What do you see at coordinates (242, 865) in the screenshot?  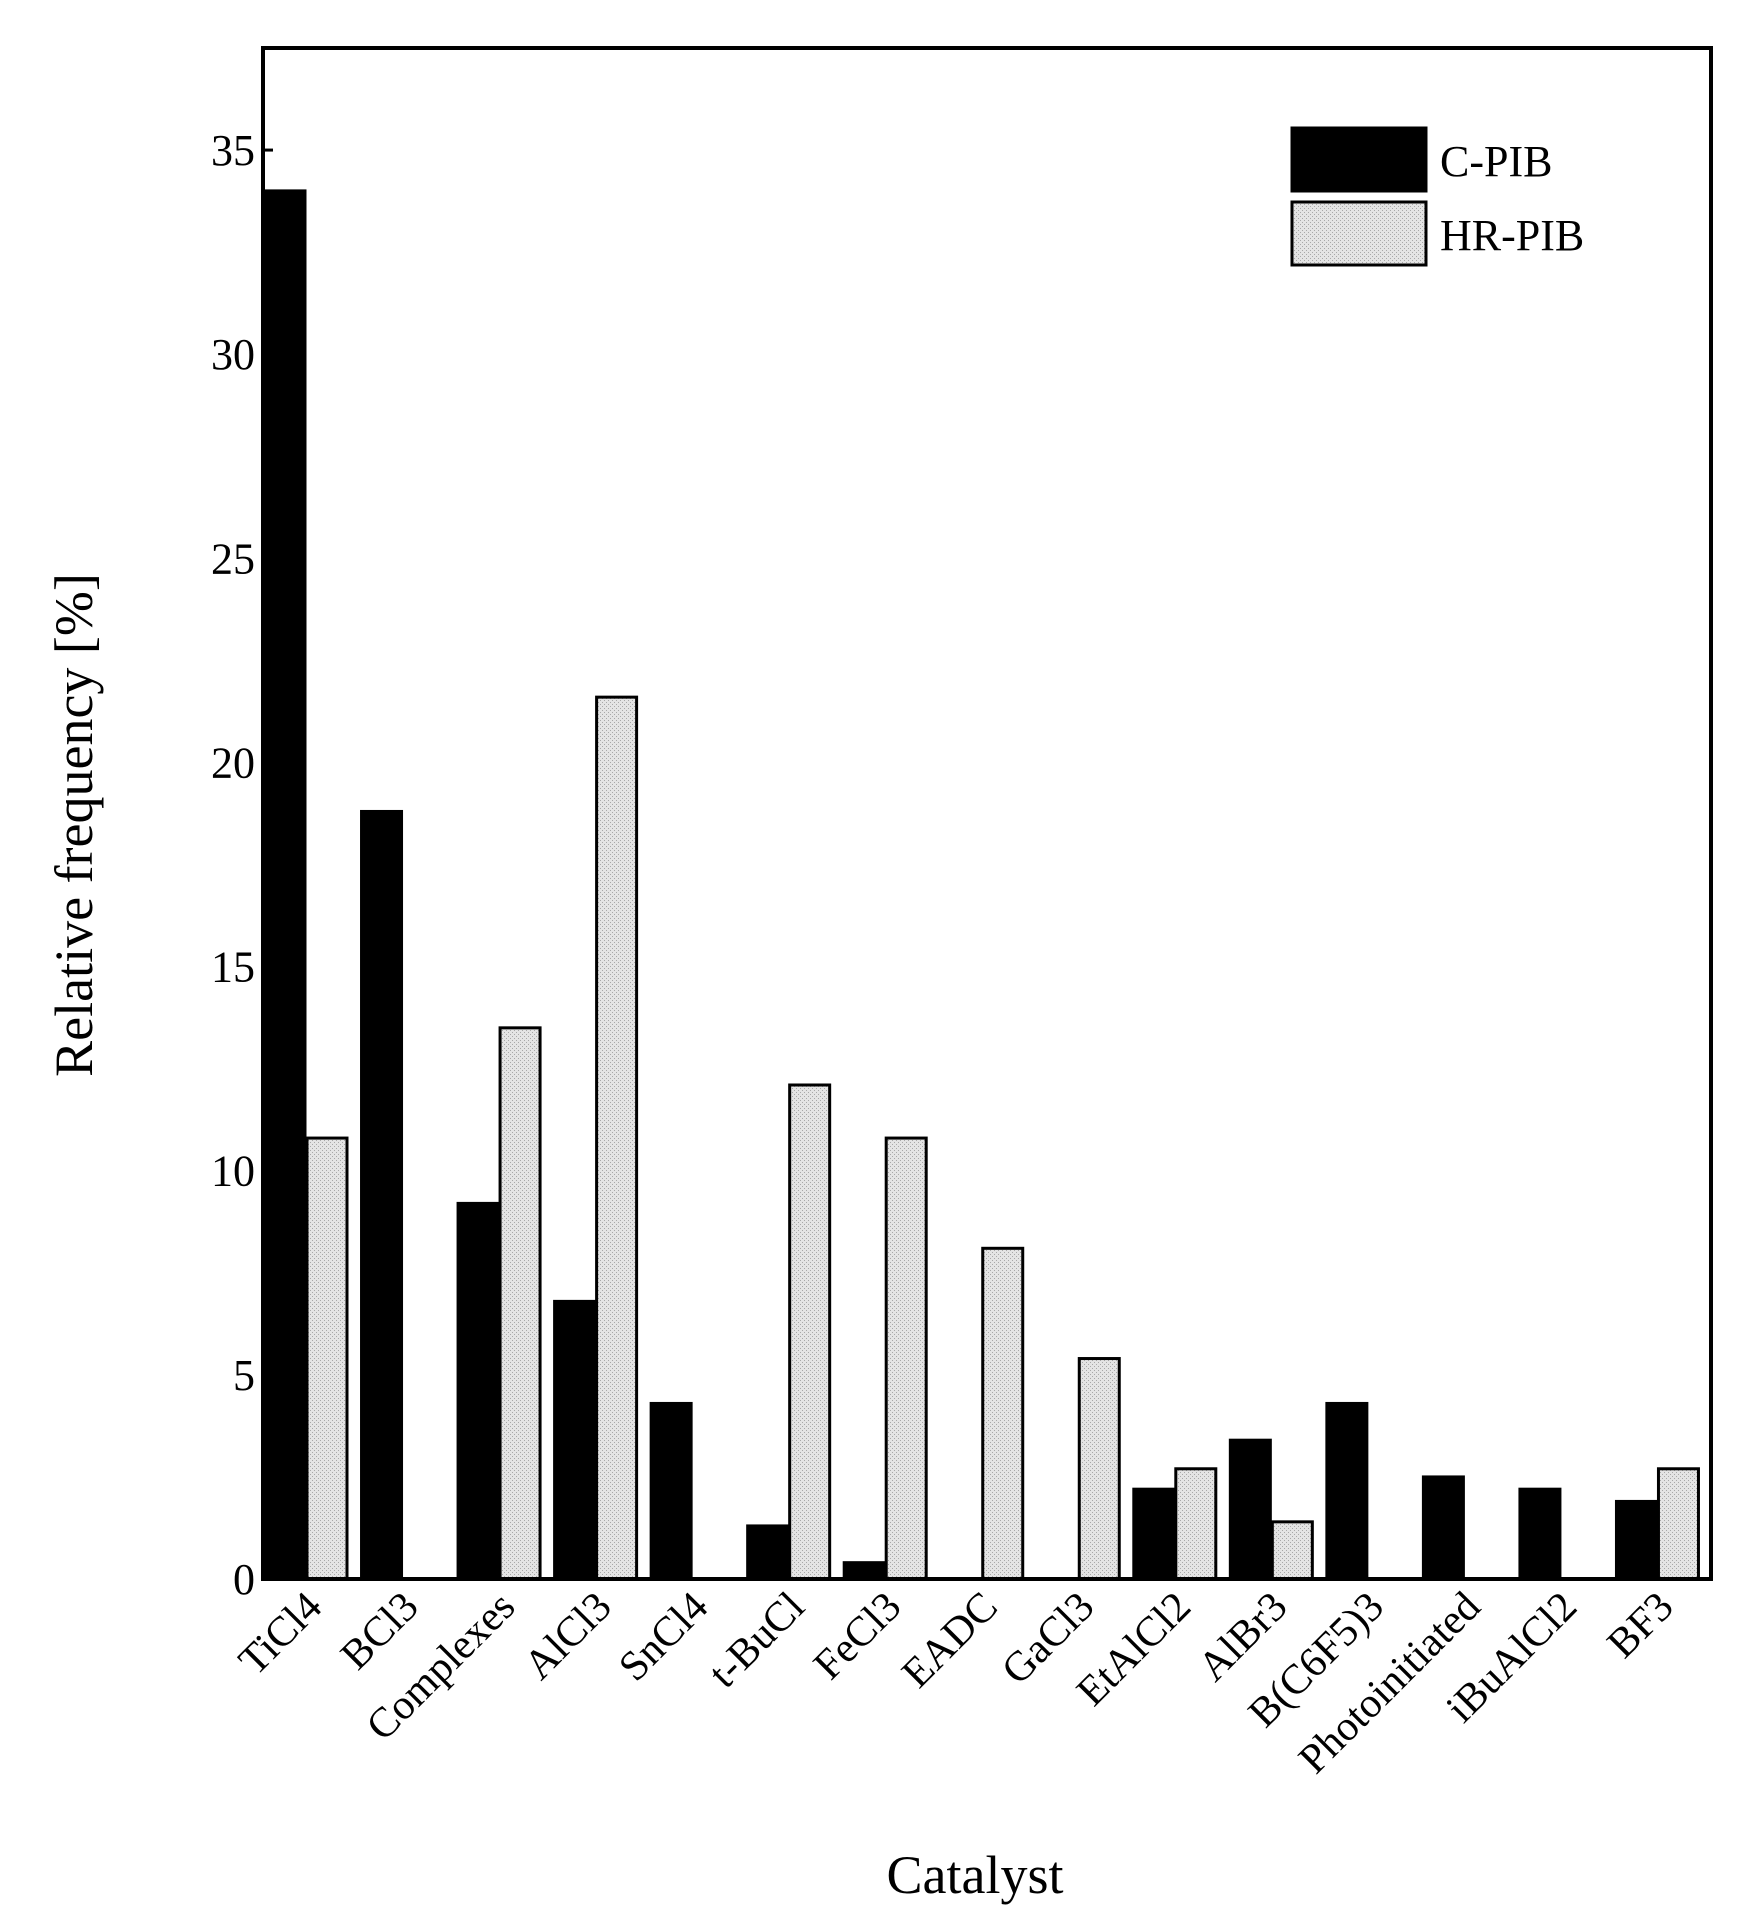 I see `y-axis-ticks: 0 5 10 15 20 25 30 35` at bounding box center [242, 865].